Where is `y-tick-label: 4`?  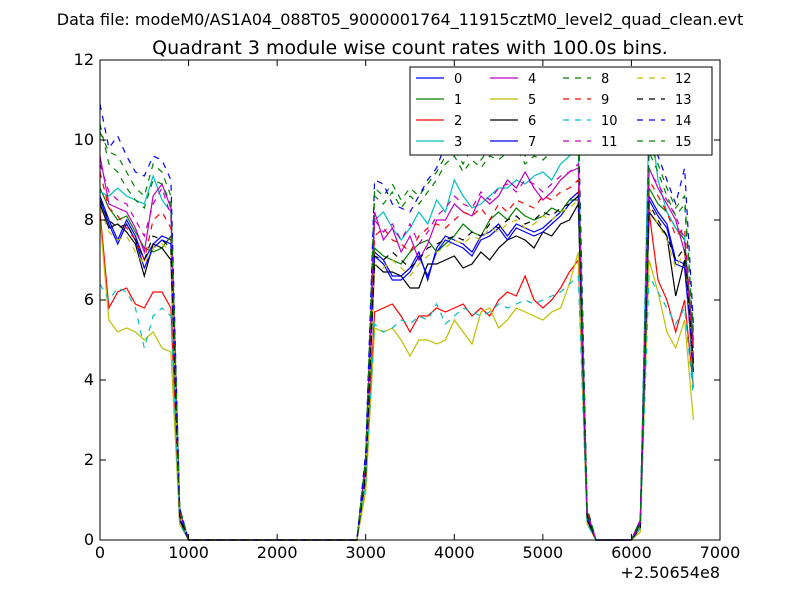
y-tick-label: 4 is located at coordinates (89, 379).